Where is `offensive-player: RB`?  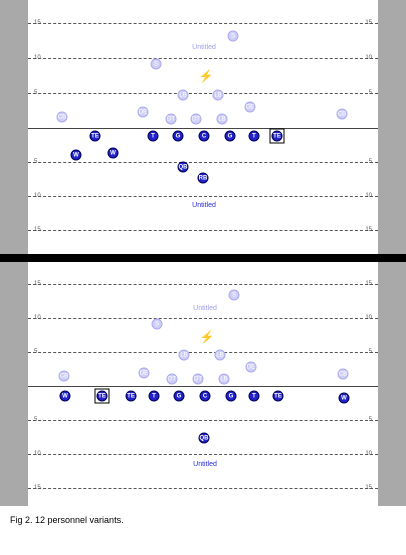
offensive-player: RB is located at coordinates (203, 178).